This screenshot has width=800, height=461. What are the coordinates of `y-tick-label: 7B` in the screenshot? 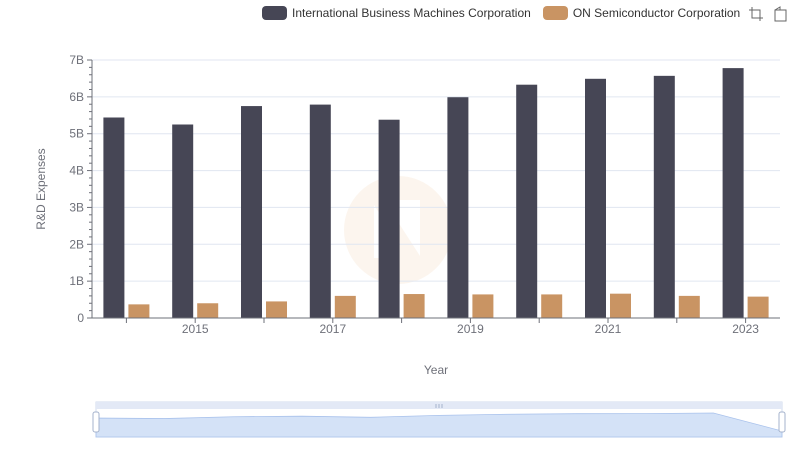 It's located at (76, 60).